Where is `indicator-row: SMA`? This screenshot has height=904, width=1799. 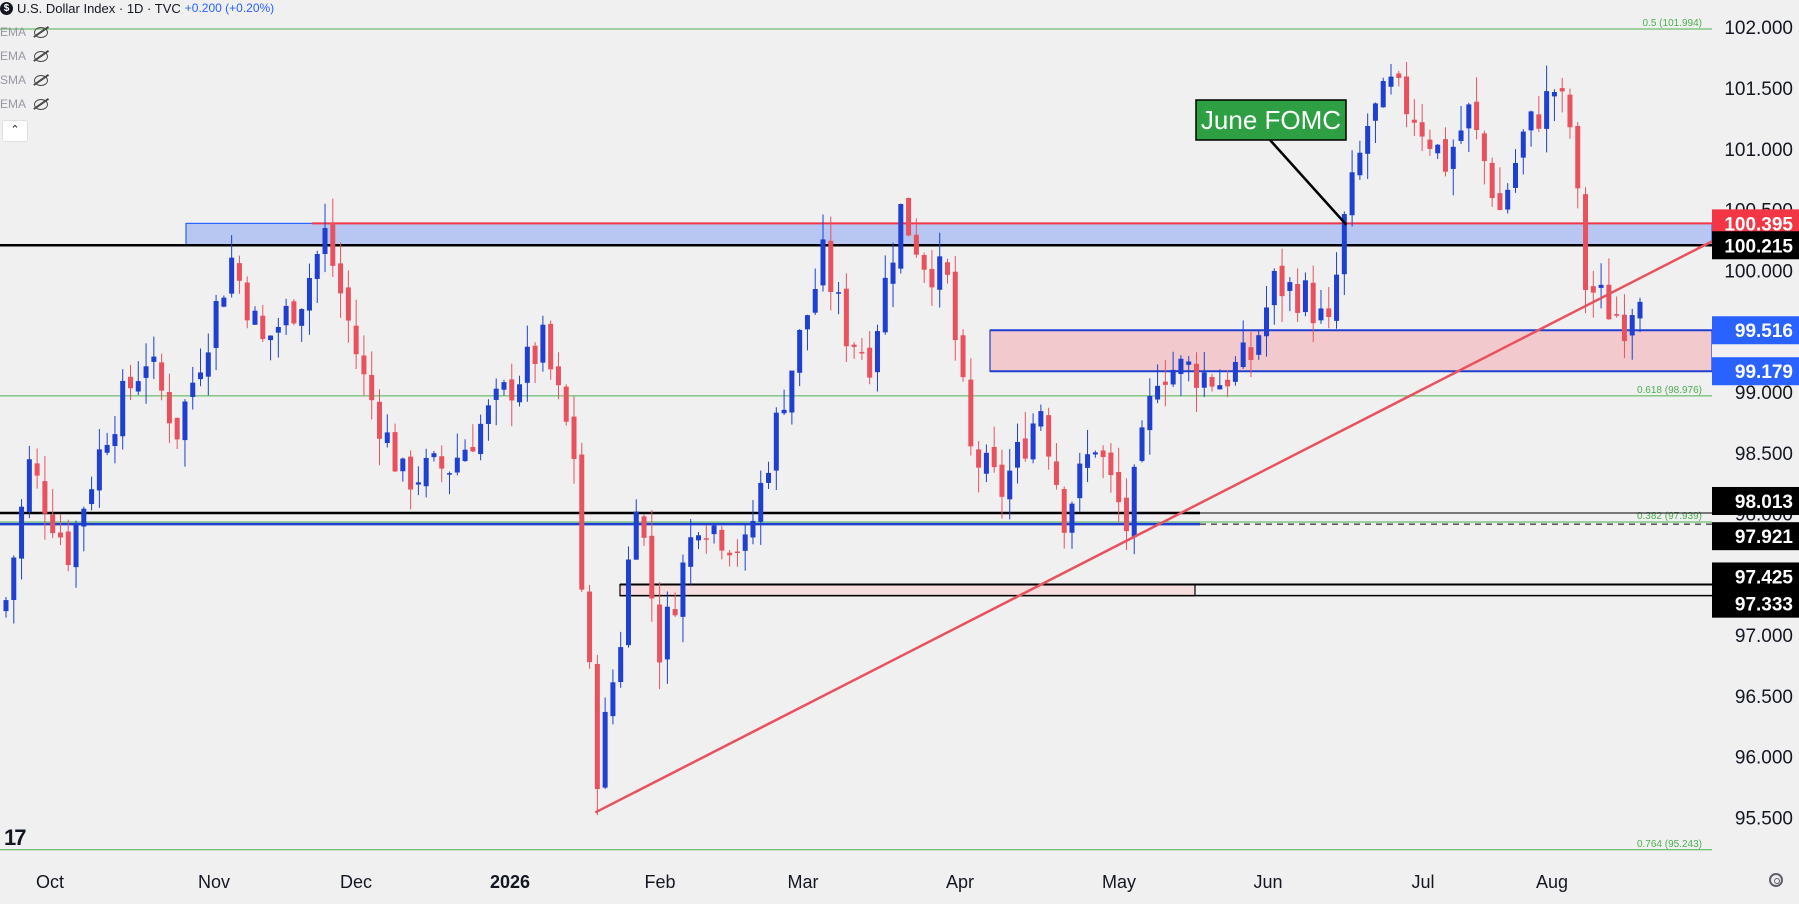
indicator-row: SMA is located at coordinates (24, 80).